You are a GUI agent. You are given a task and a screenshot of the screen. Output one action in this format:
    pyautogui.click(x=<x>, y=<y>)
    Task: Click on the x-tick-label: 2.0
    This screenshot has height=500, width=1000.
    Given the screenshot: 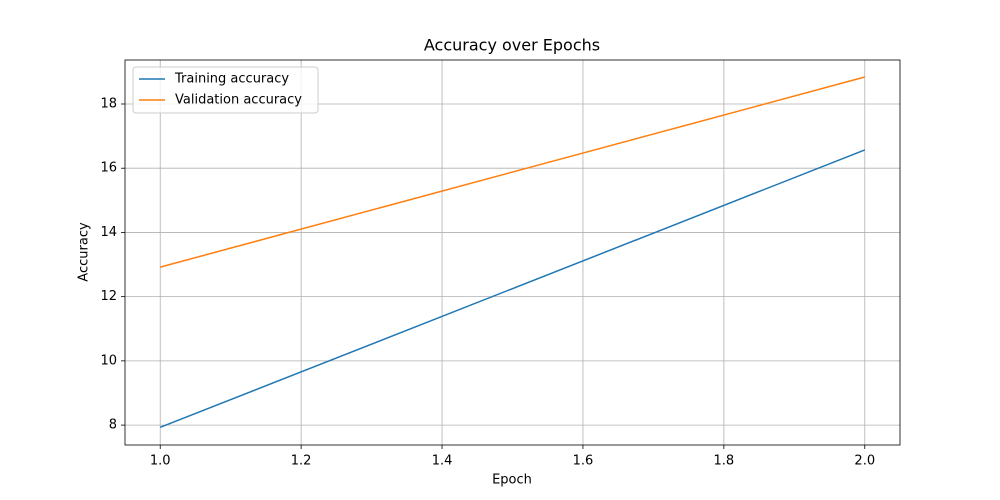 What is the action you would take?
    pyautogui.click(x=864, y=461)
    